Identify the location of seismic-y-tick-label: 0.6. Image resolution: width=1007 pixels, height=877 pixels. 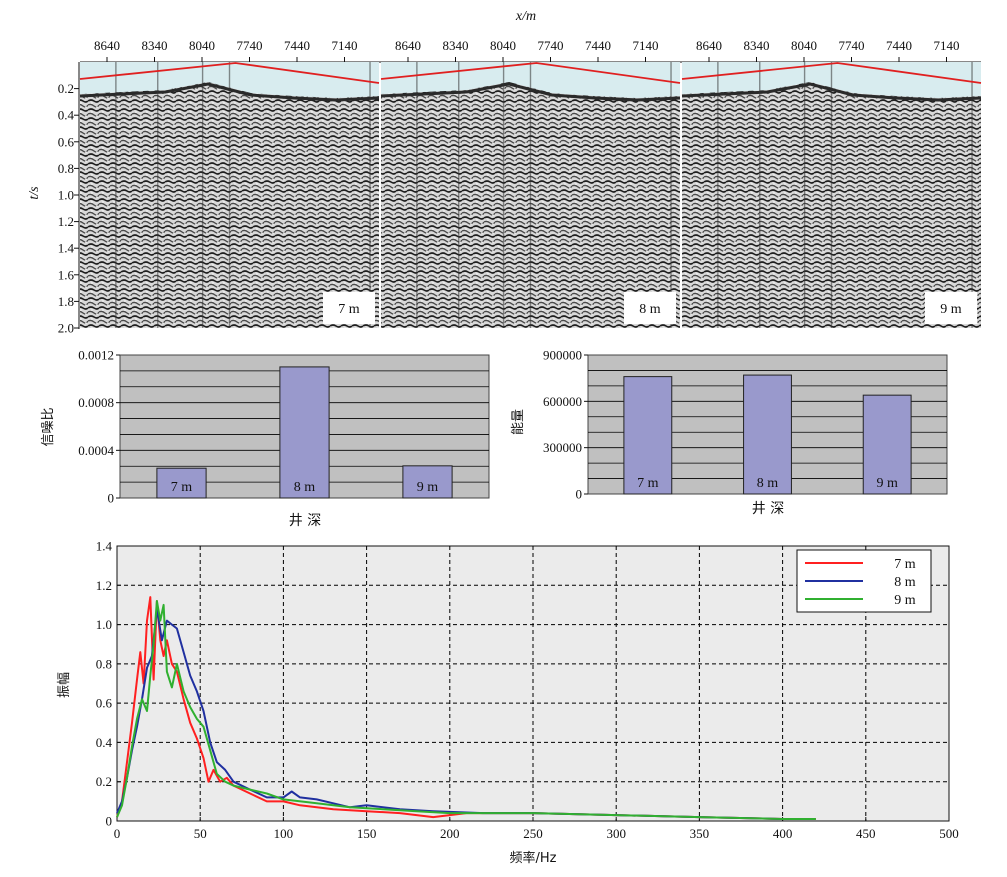
(66, 141).